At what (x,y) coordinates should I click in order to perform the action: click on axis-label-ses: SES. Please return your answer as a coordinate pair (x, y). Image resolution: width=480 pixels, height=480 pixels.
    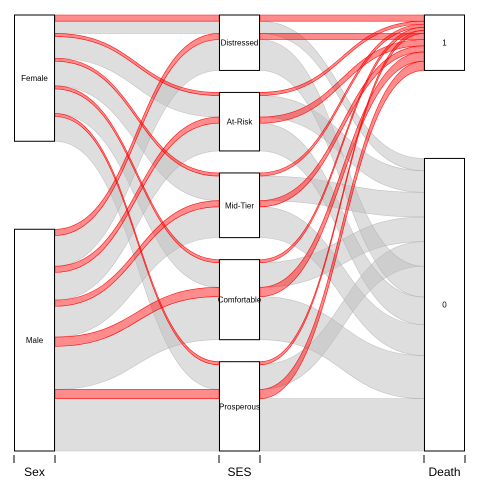
    Looking at the image, I should click on (239, 472).